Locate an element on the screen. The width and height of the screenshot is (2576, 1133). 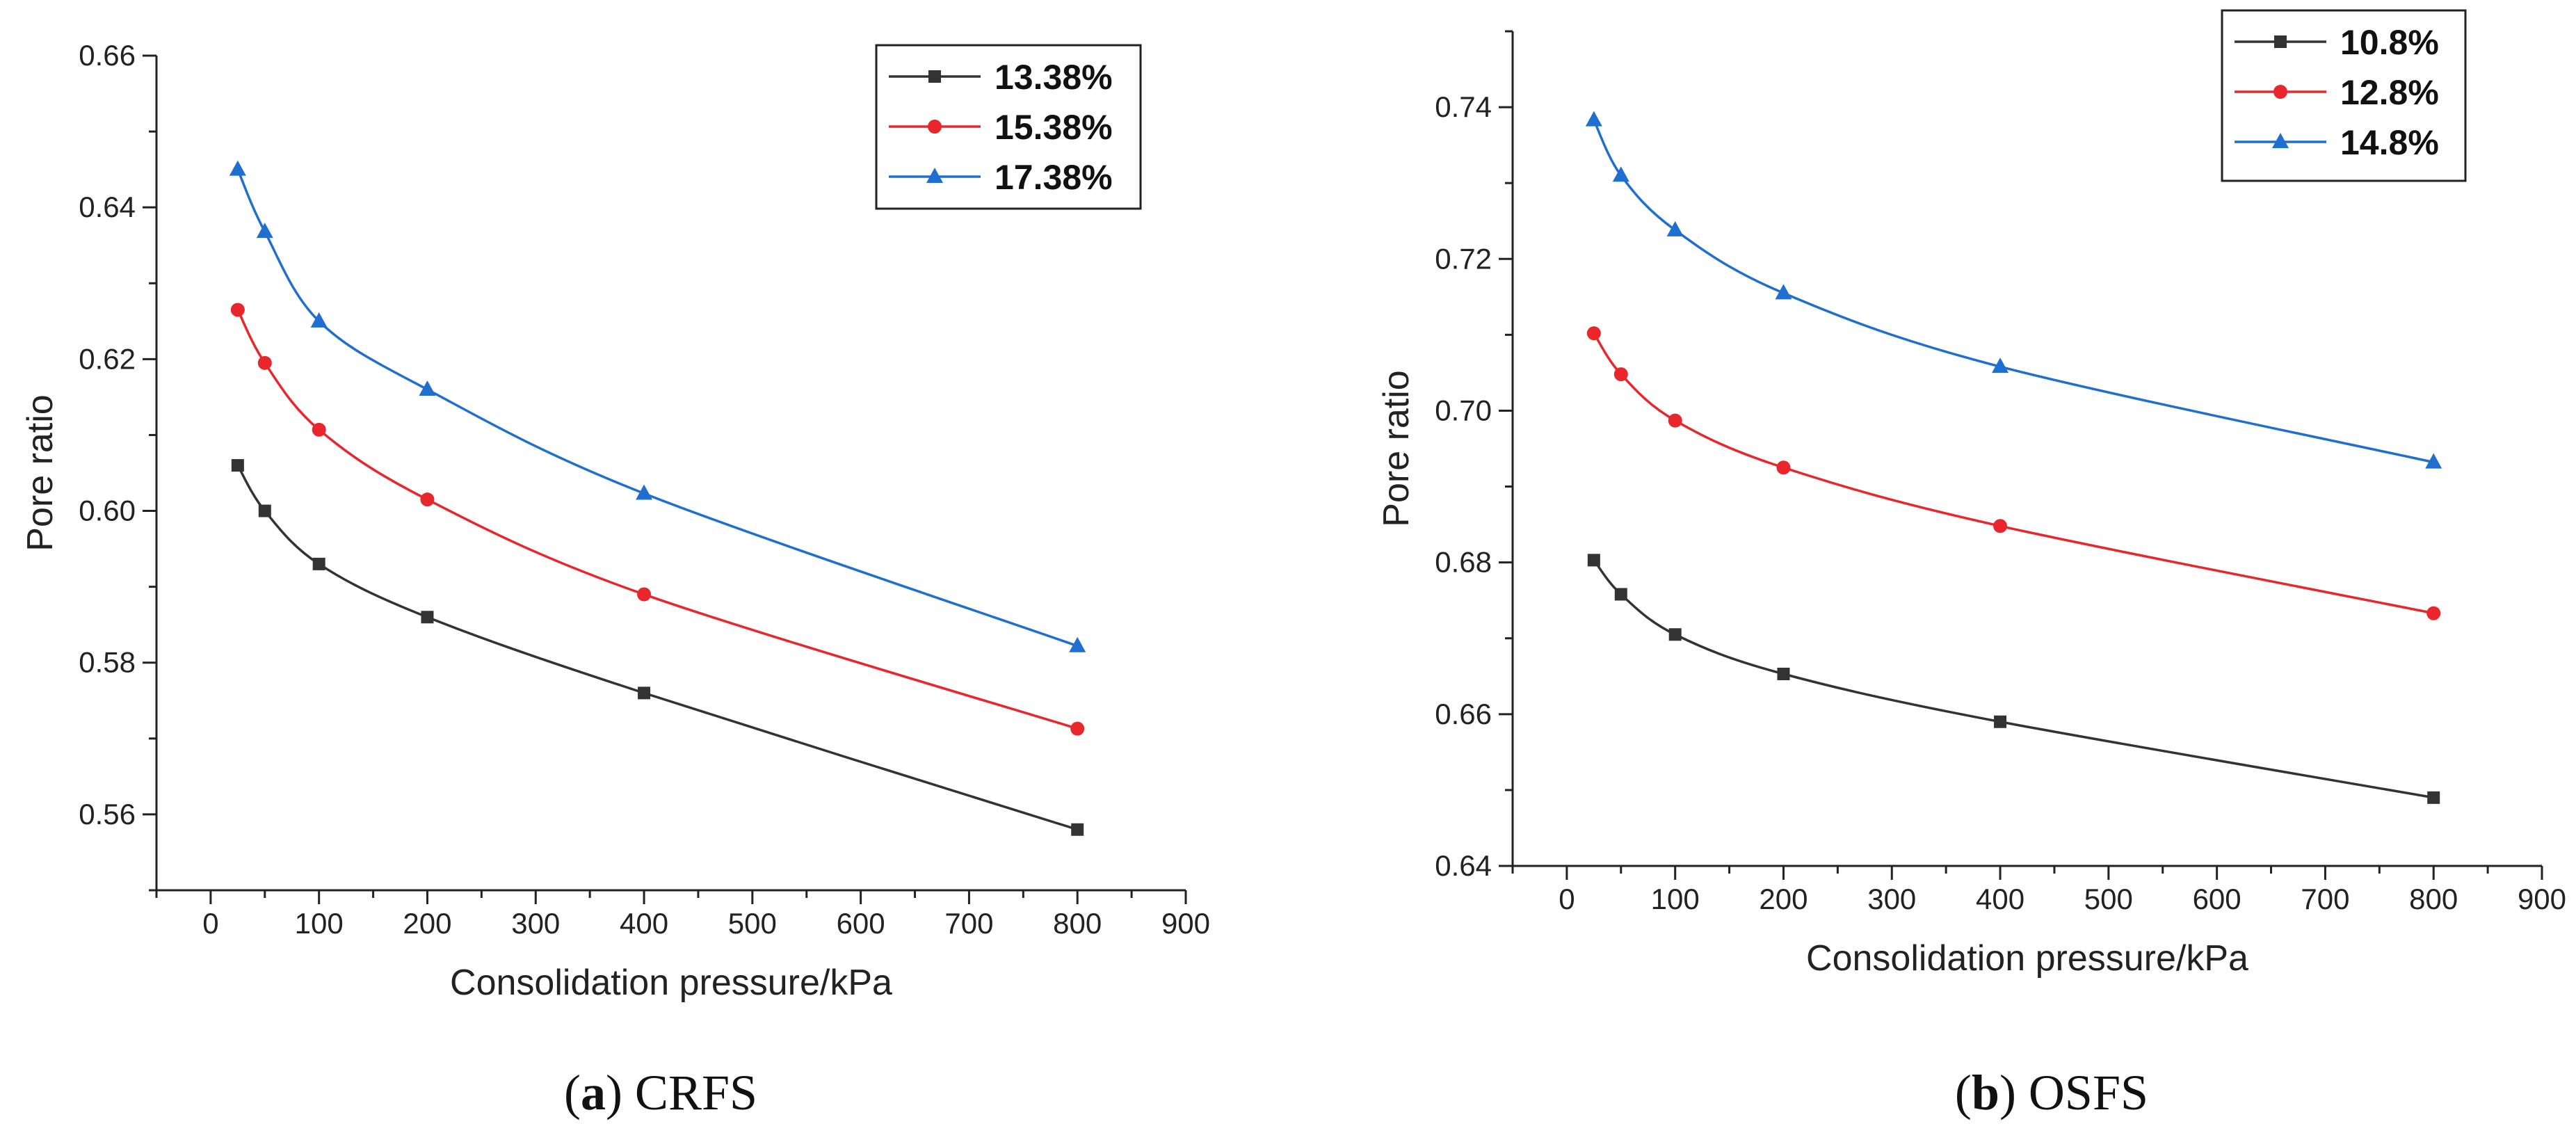
caption-letter: b is located at coordinates (1986, 1092).